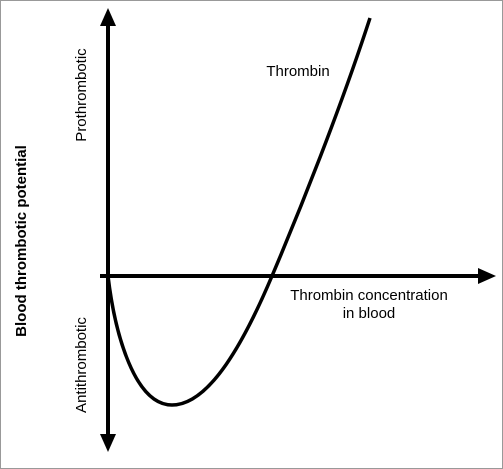  I want to click on curve-label: Thrombin, so click(297, 71).